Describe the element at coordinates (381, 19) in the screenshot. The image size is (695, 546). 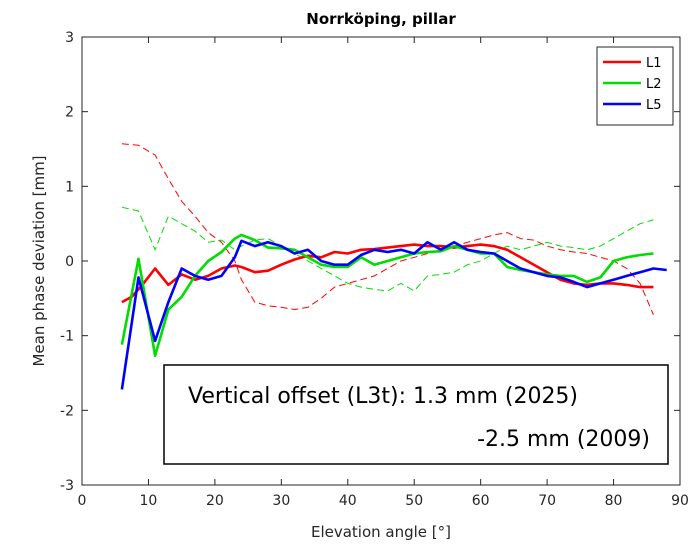
I see `chart-title: Norrköping, pillar` at that location.